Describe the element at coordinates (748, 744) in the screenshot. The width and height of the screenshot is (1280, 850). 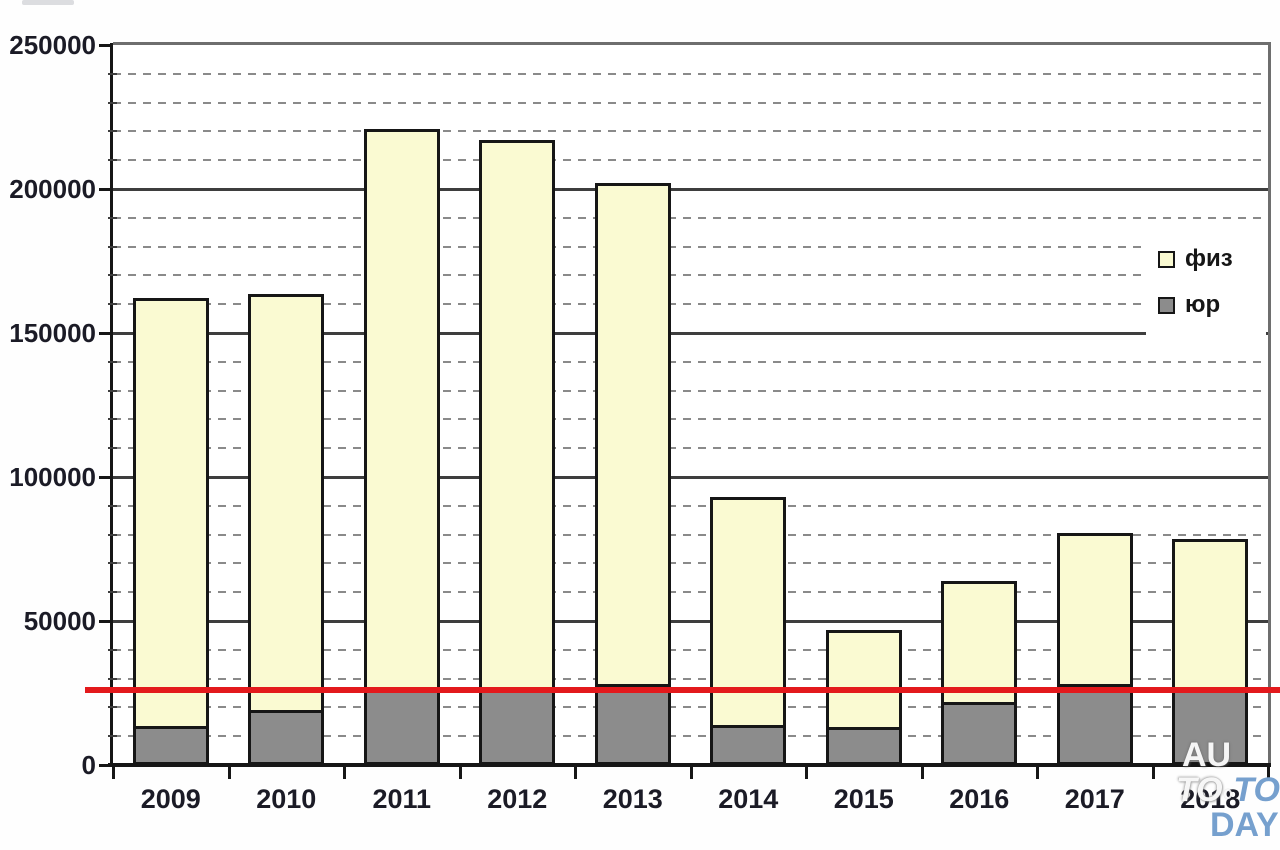
I see `bar-segment-yur-2014` at that location.